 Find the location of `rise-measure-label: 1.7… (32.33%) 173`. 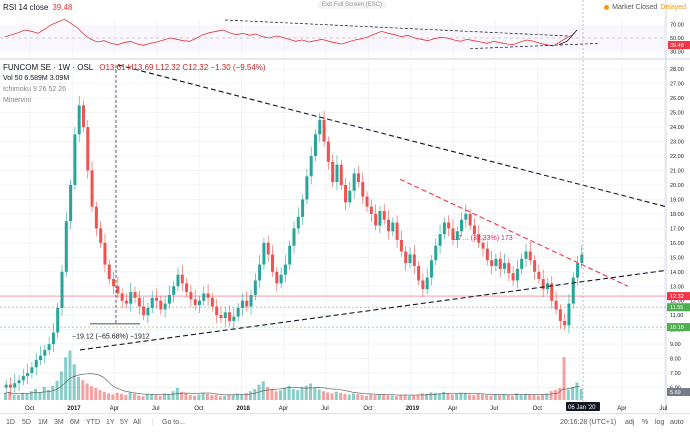

rise-measure-label: 1.7… (32.33%) 173 is located at coordinates (482, 238).